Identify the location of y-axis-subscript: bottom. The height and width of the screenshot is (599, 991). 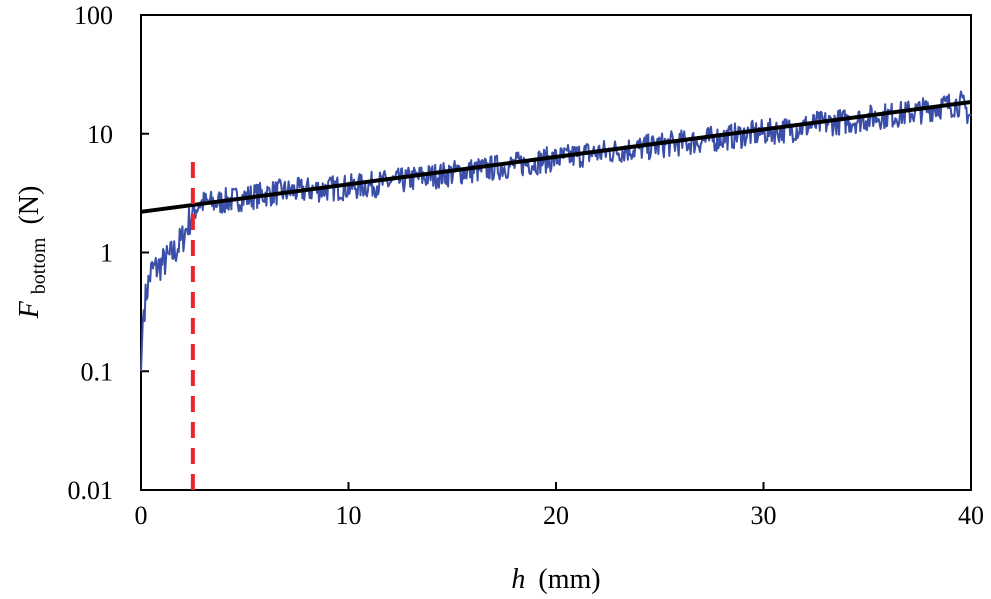
(39, 265).